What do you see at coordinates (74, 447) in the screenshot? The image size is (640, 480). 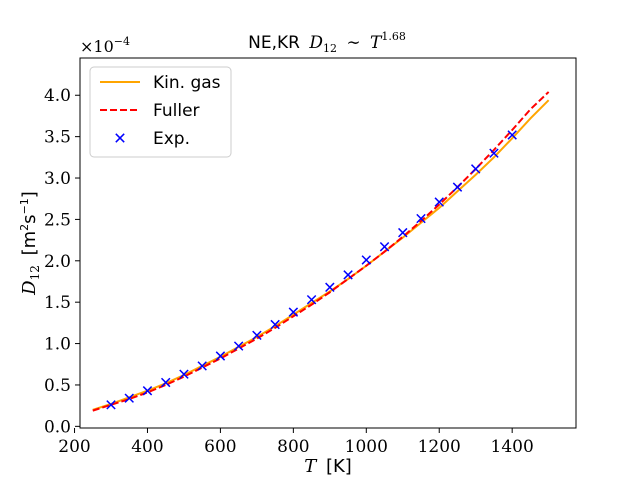 I see `x-tick-label: 200` at bounding box center [74, 447].